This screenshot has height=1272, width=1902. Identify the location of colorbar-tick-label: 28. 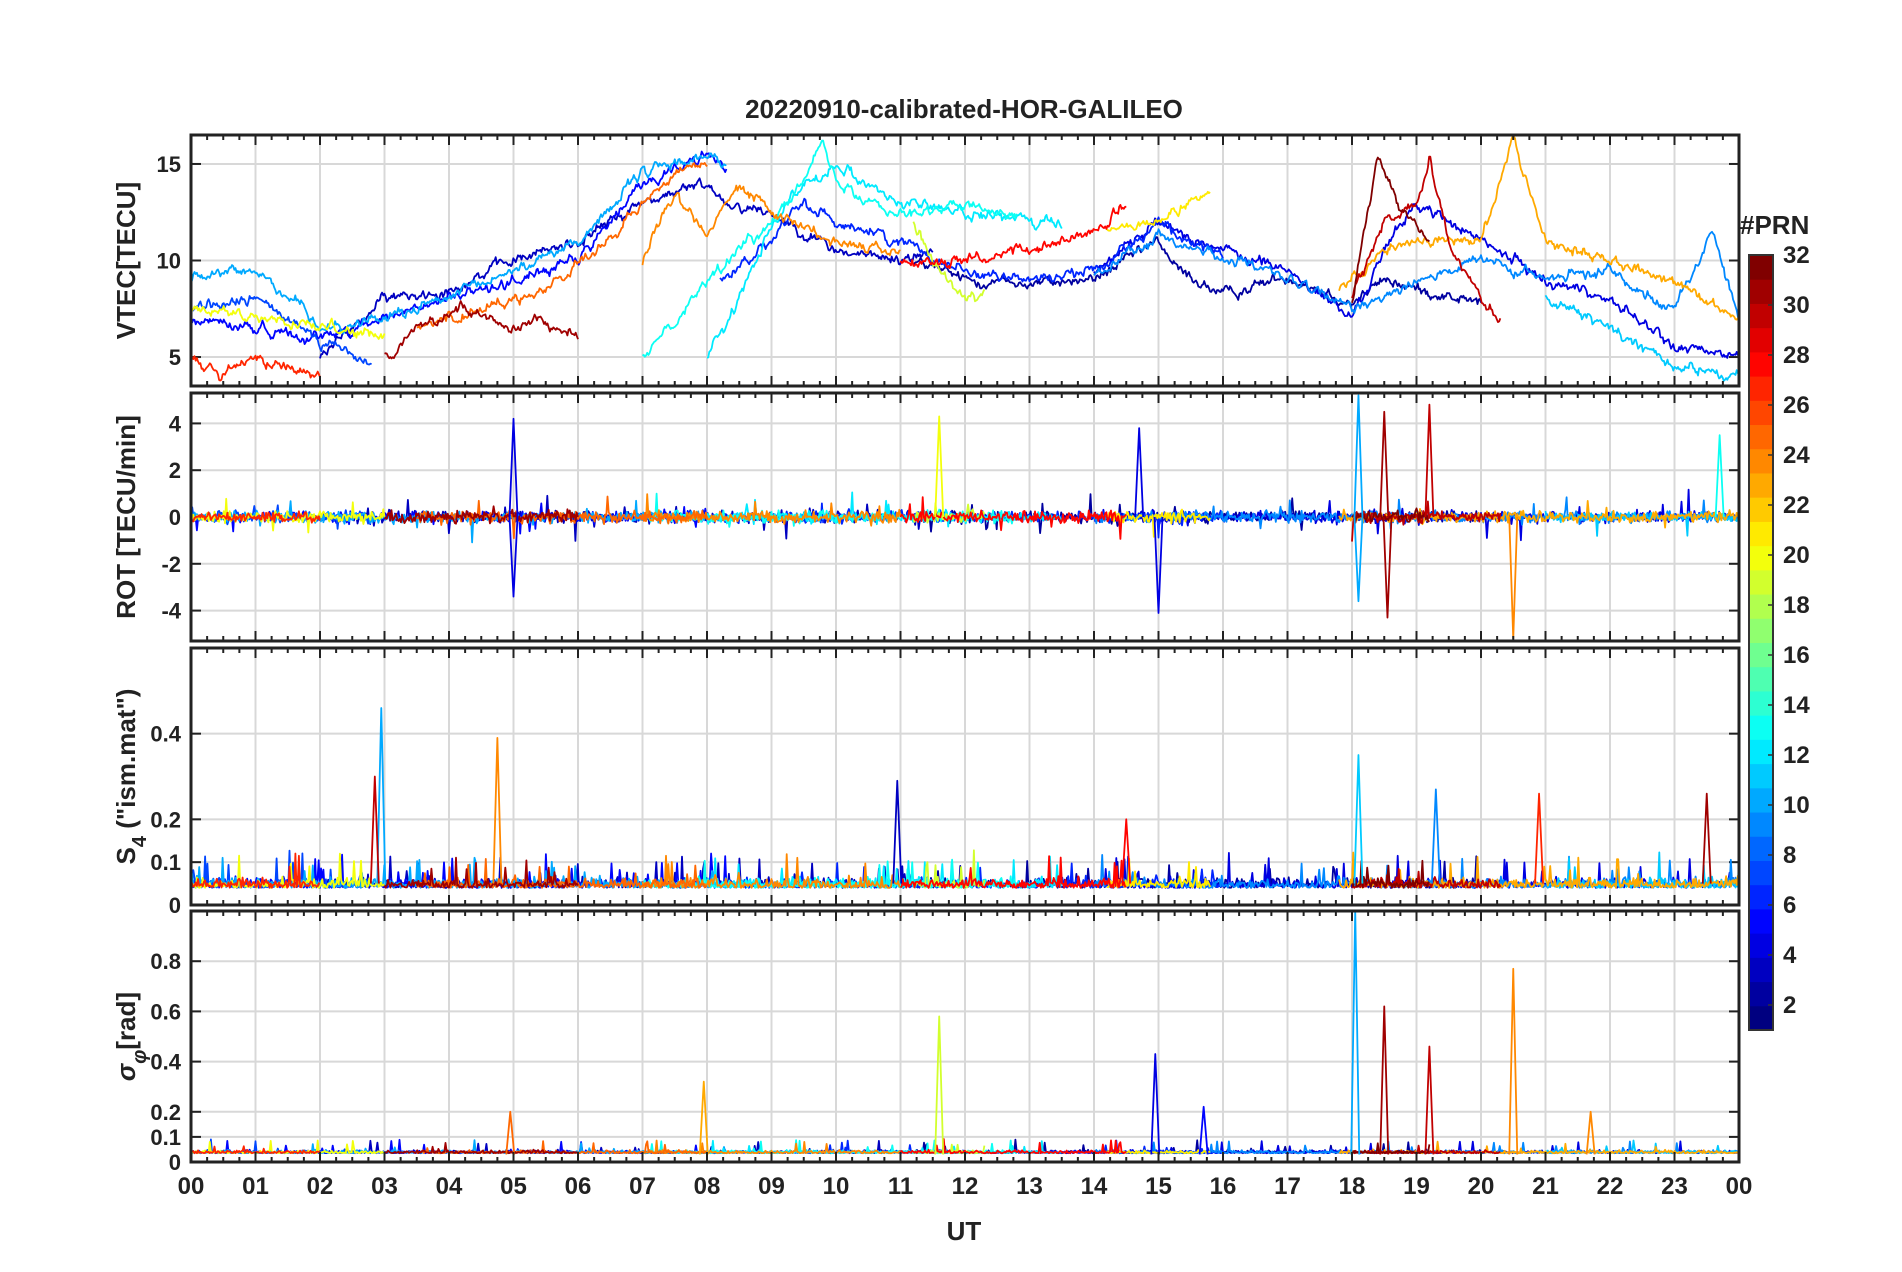
(1796, 355).